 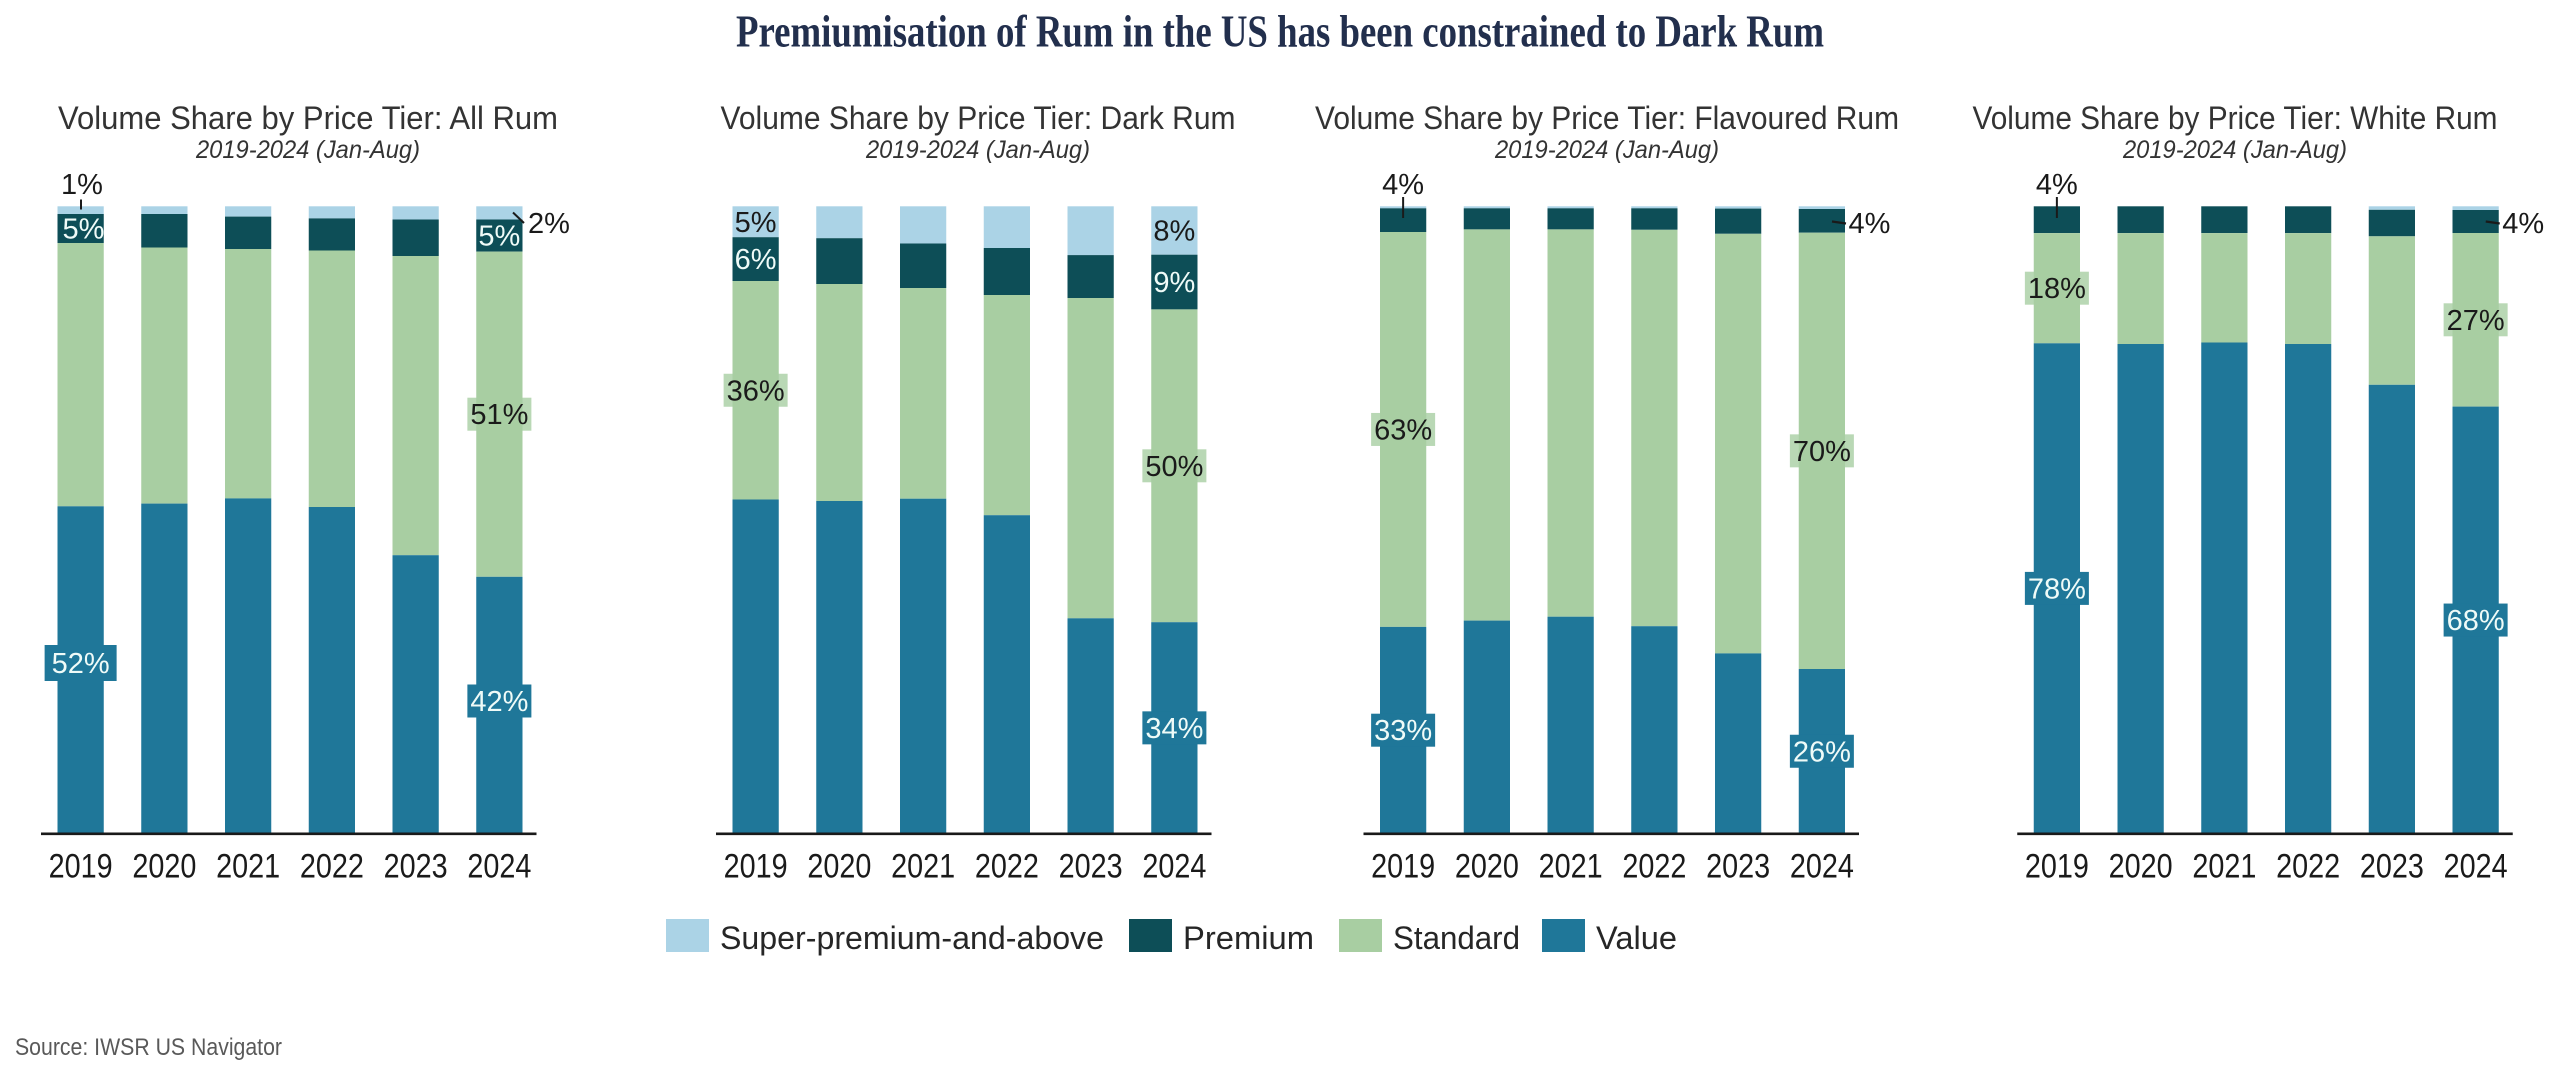 What do you see at coordinates (1456, 938) in the screenshot?
I see `svg-text: Standard` at bounding box center [1456, 938].